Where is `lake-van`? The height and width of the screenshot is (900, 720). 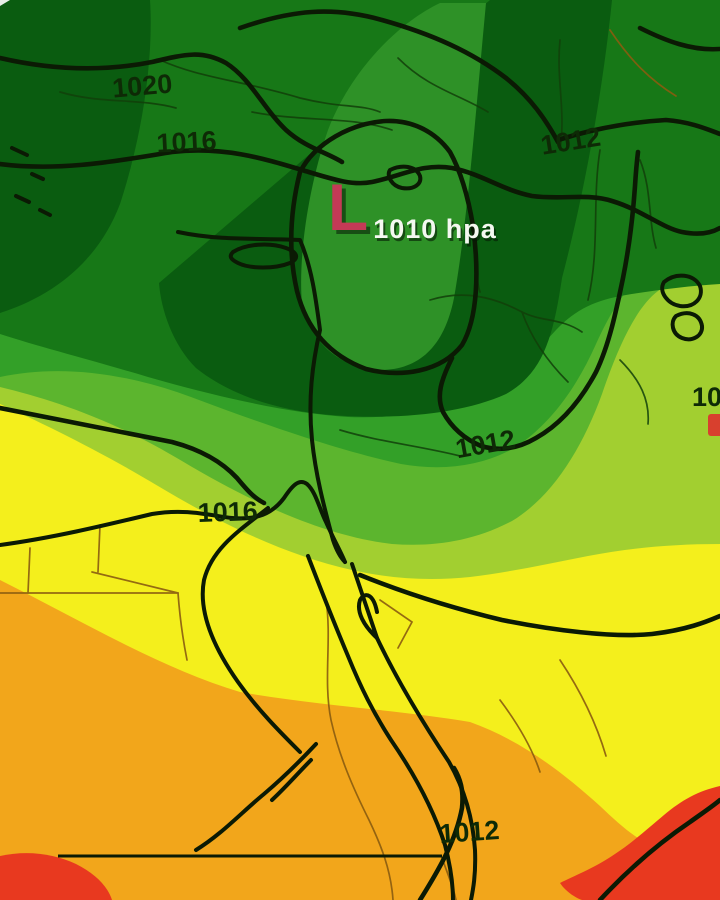 lake-van is located at coordinates (404, 177).